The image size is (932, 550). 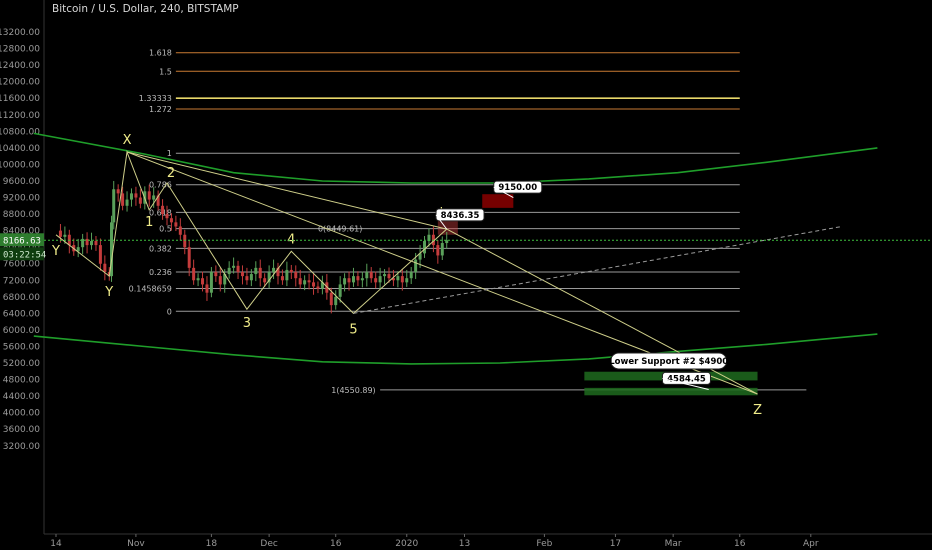 I want to click on y-axis-panel, so click(x=22, y=275).